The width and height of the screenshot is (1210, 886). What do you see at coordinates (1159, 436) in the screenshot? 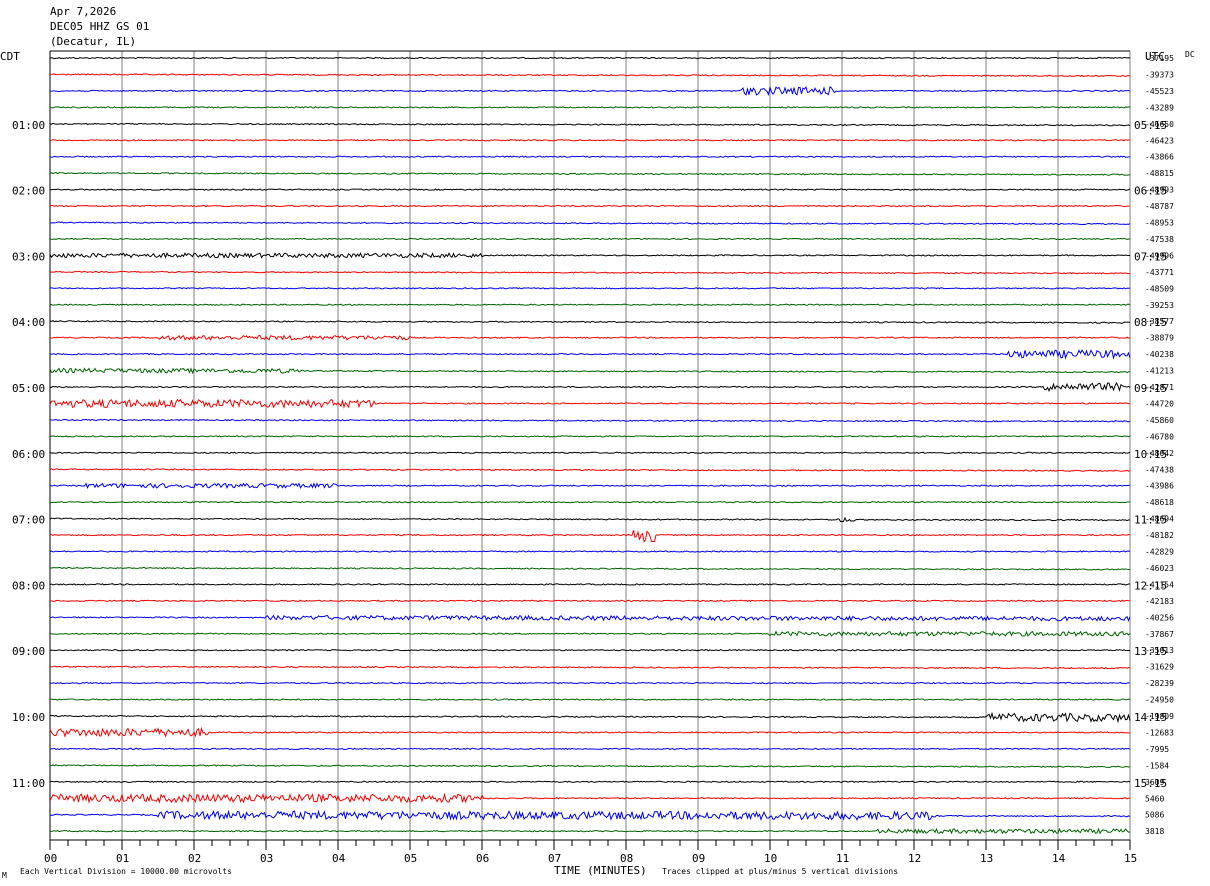
I see `trace-offset-label: -46780` at bounding box center [1159, 436].